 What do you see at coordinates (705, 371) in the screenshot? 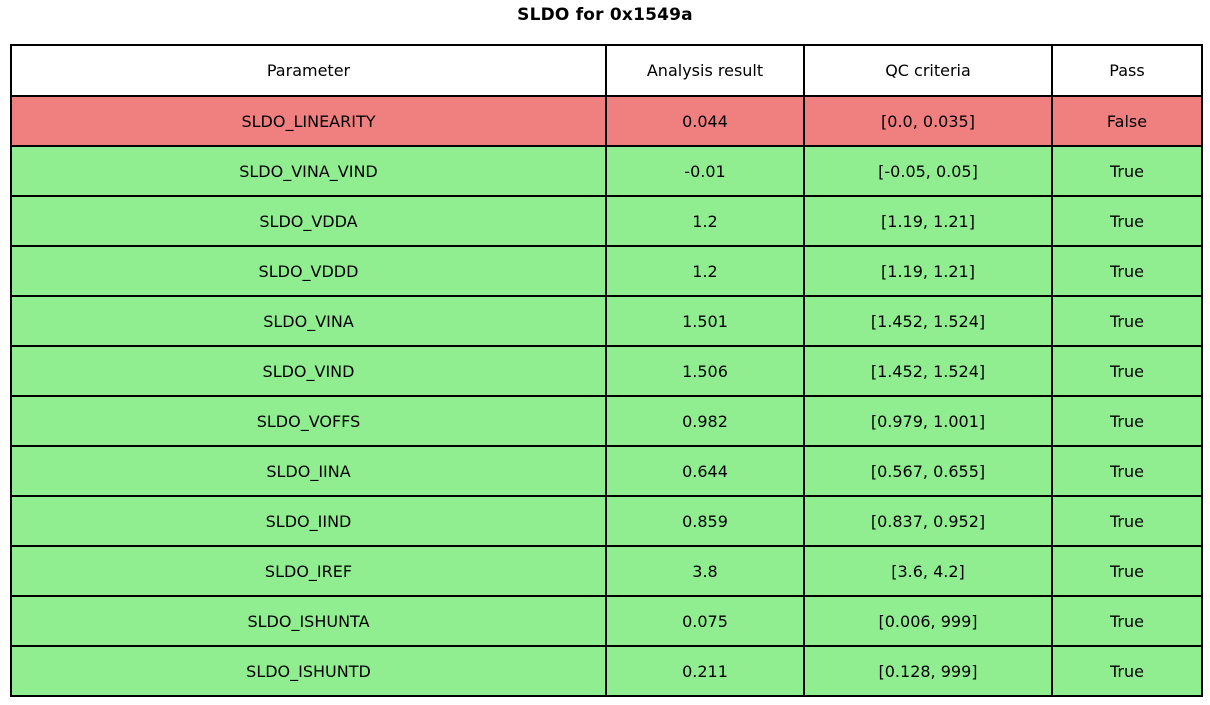
I see `cell-result: 1.506` at bounding box center [705, 371].